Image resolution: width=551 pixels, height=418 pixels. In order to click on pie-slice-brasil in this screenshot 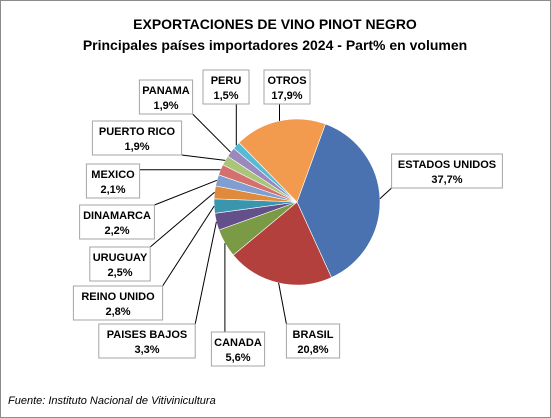, I will do `click(282, 243)`.